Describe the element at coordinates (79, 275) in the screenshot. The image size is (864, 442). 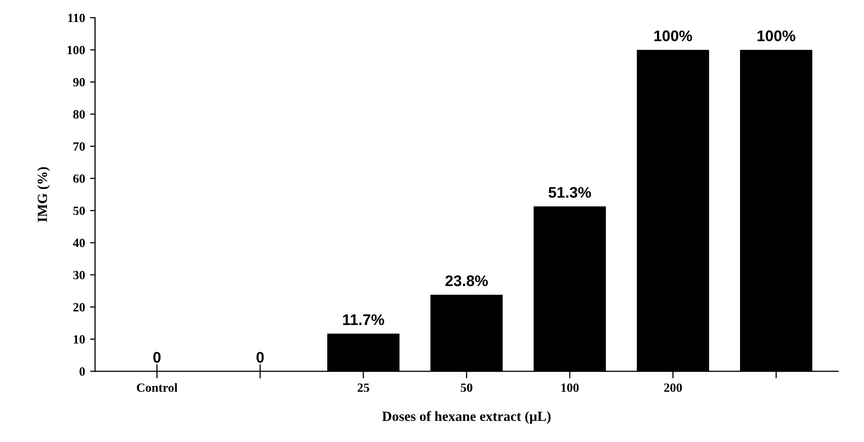
I see `y-tick-label: 30` at that location.